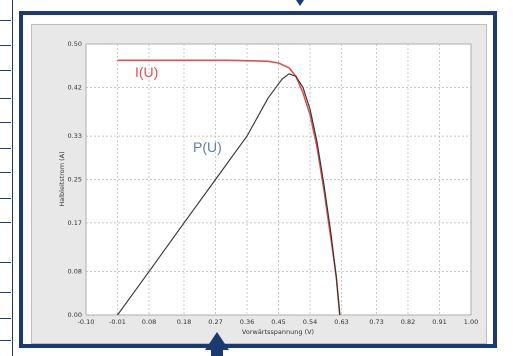 The height and width of the screenshot is (356, 513). What do you see at coordinates (62, 178) in the screenshot?
I see `y-axis-title: Halbleitstrom (A)` at bounding box center [62, 178].